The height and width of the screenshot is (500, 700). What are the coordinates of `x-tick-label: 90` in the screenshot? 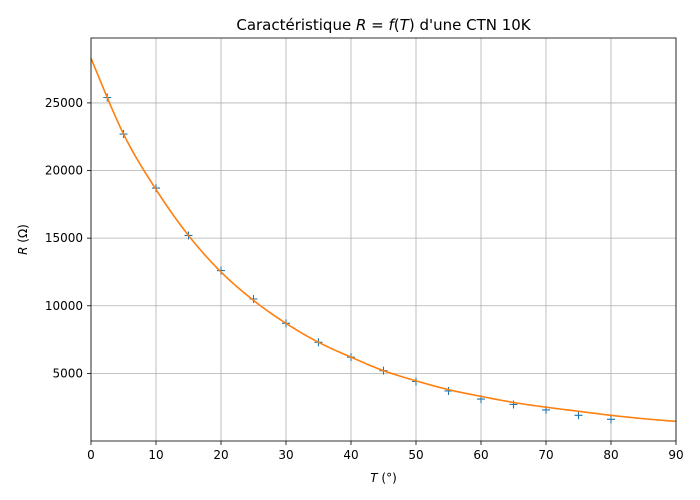 It's located at (675, 455).